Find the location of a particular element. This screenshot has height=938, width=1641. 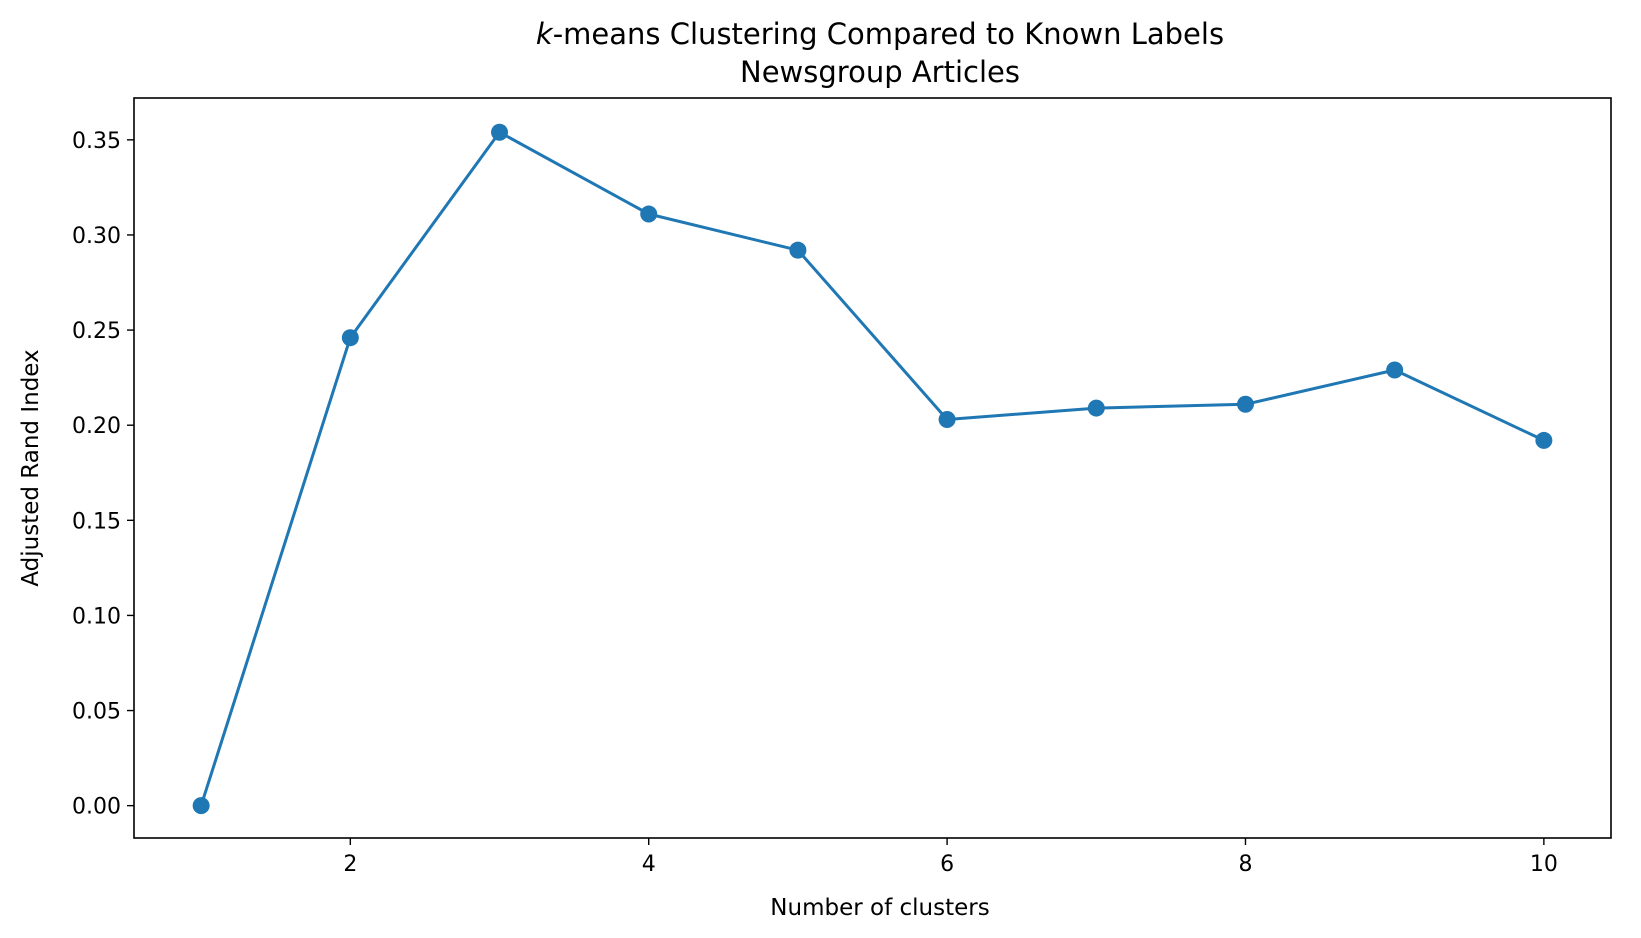

y-tick-label: 0.15 is located at coordinates (96, 521).